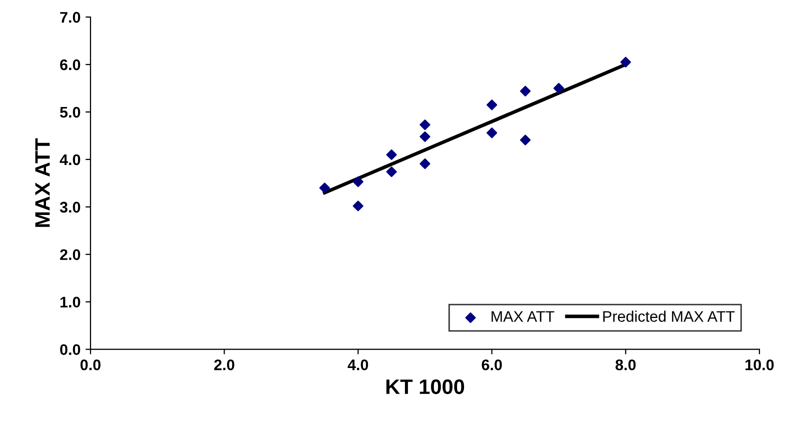  Describe the element at coordinates (669, 316) in the screenshot. I see `legend-label: Predicted MAX ATT` at that location.